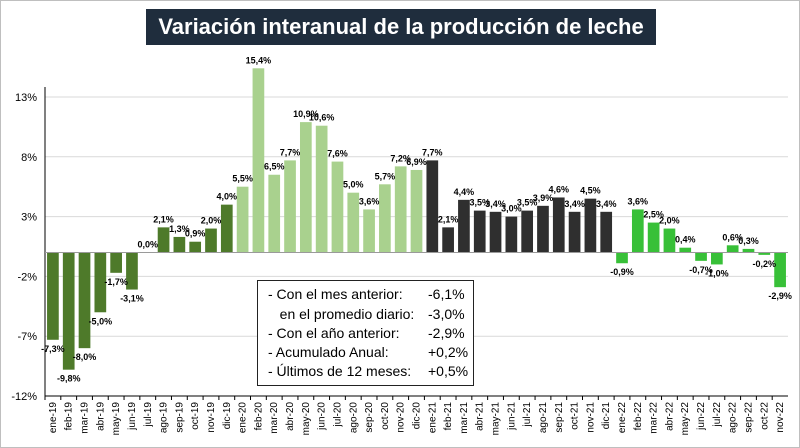 Image resolution: width=800 pixels, height=448 pixels. Describe the element at coordinates (306, 419) in the screenshot. I see `x-tick-label: may-20` at that location.